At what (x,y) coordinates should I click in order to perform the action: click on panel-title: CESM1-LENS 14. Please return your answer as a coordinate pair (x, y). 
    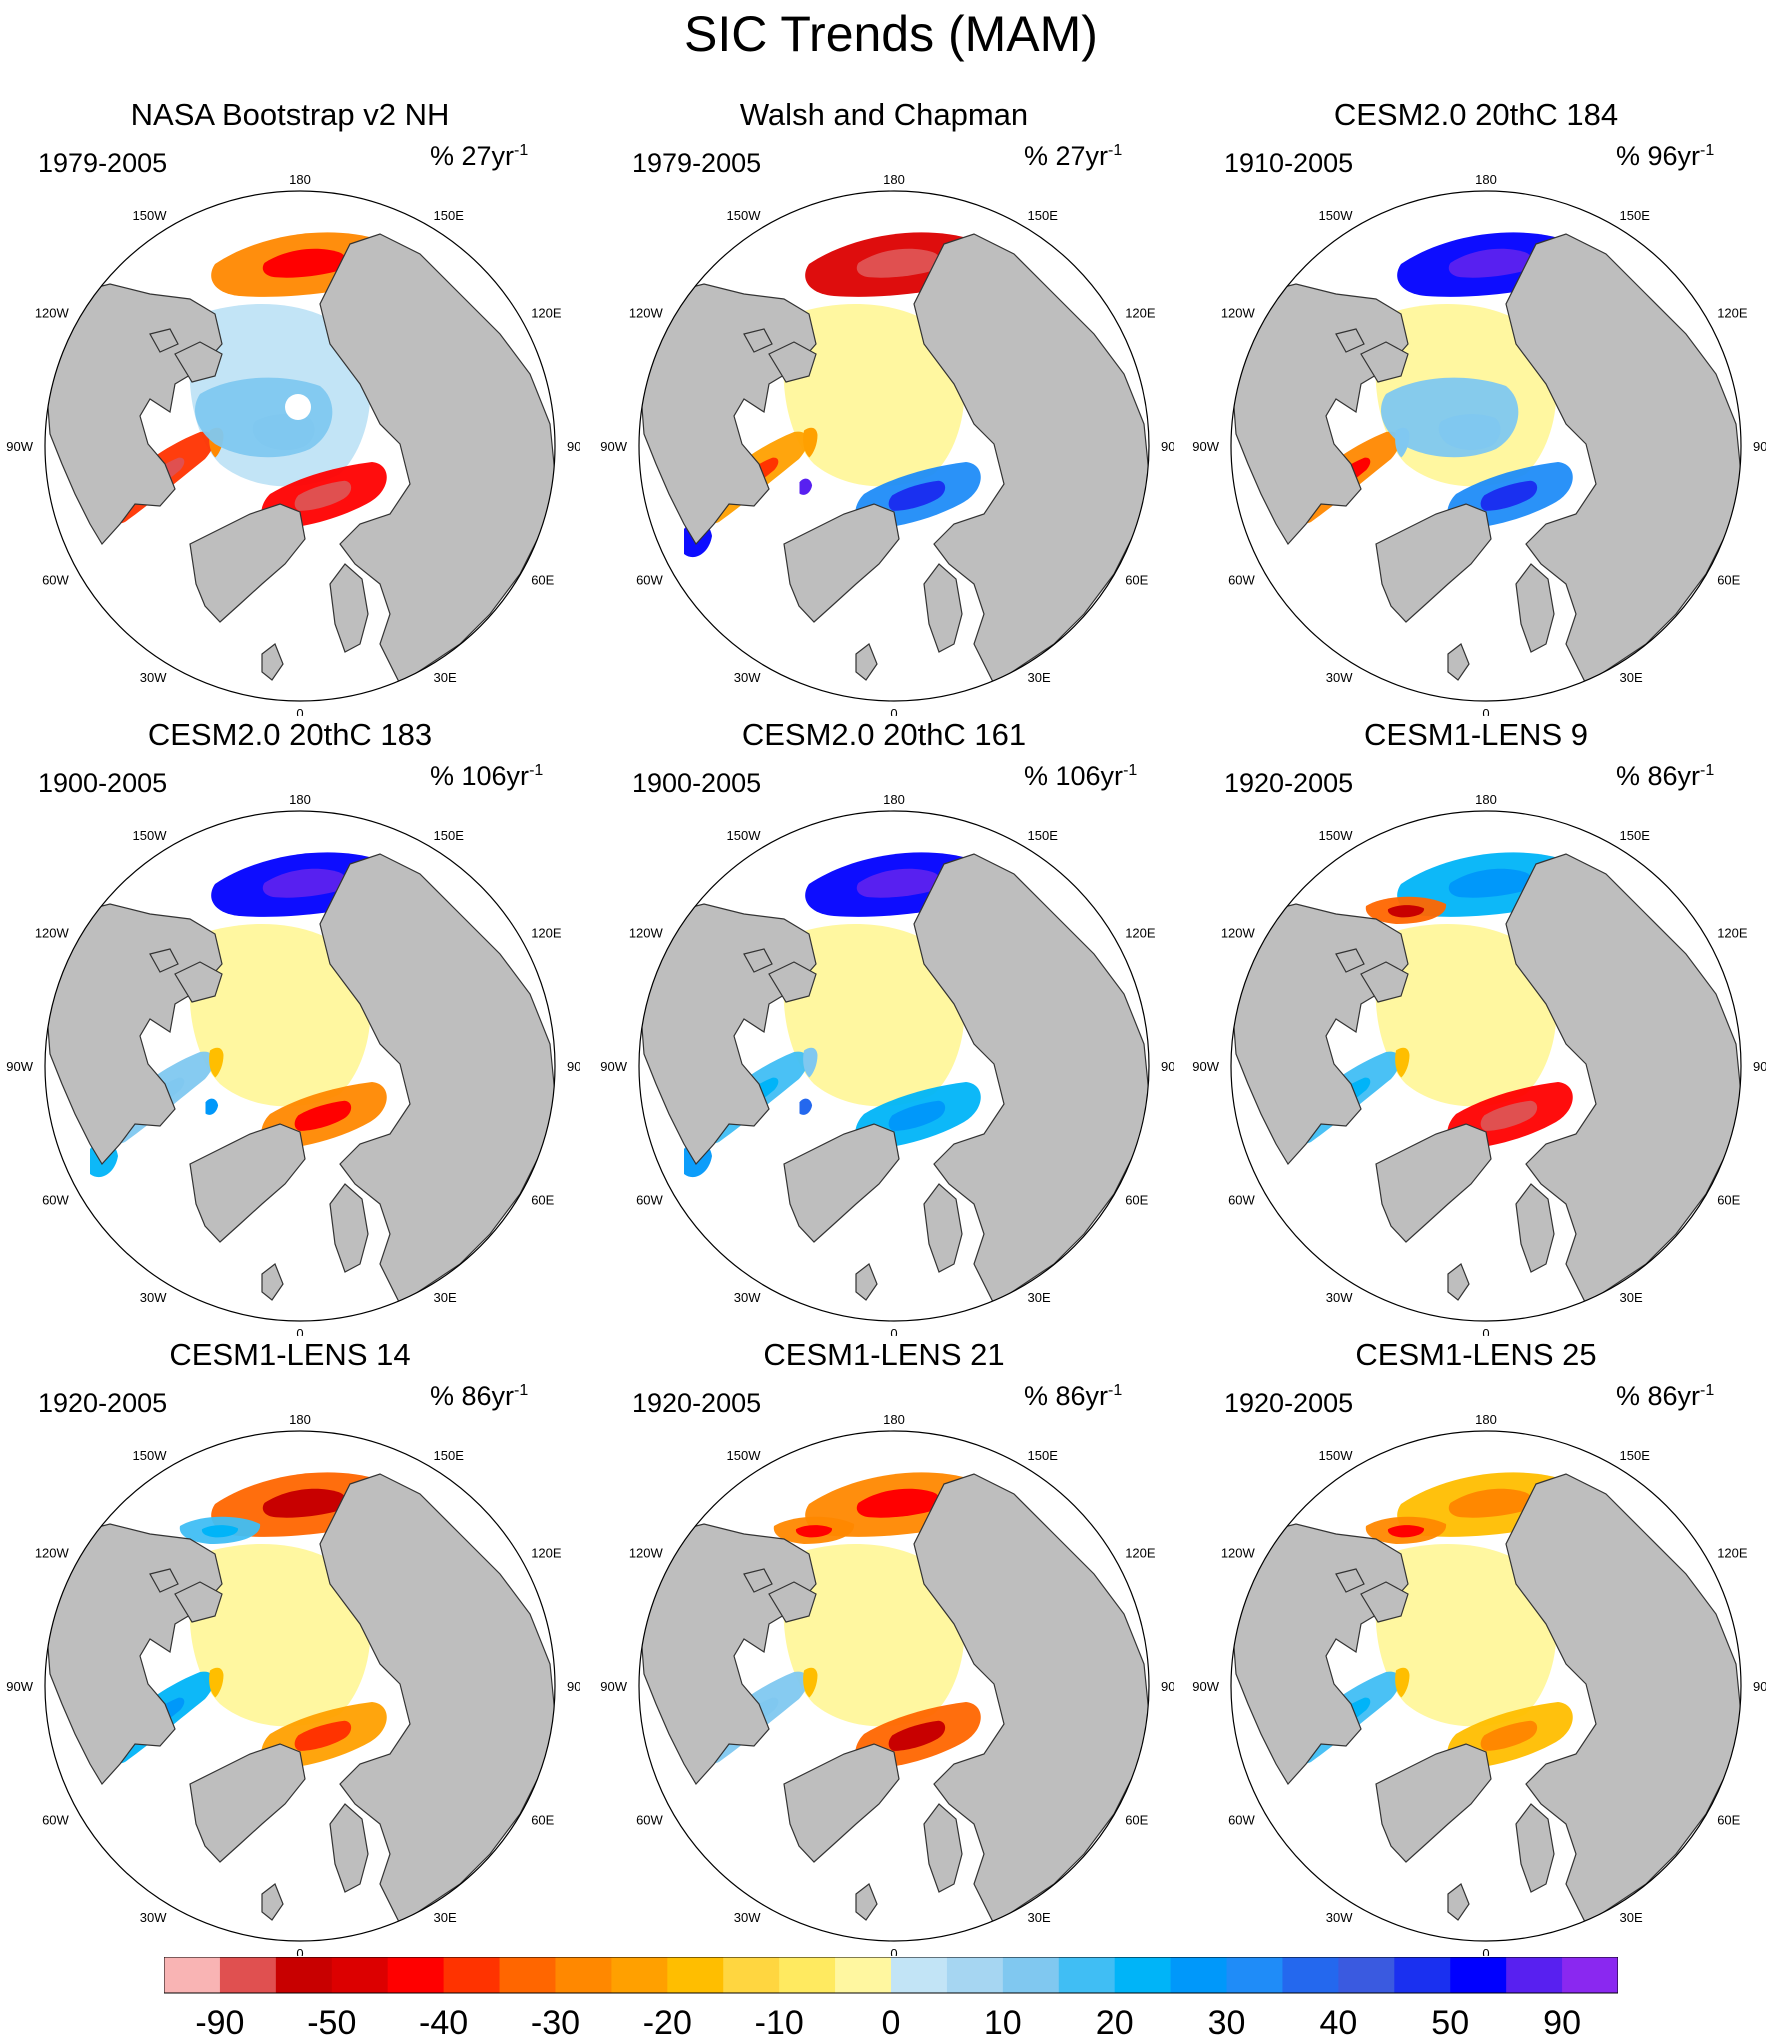
    Looking at the image, I should click on (290, 1354).